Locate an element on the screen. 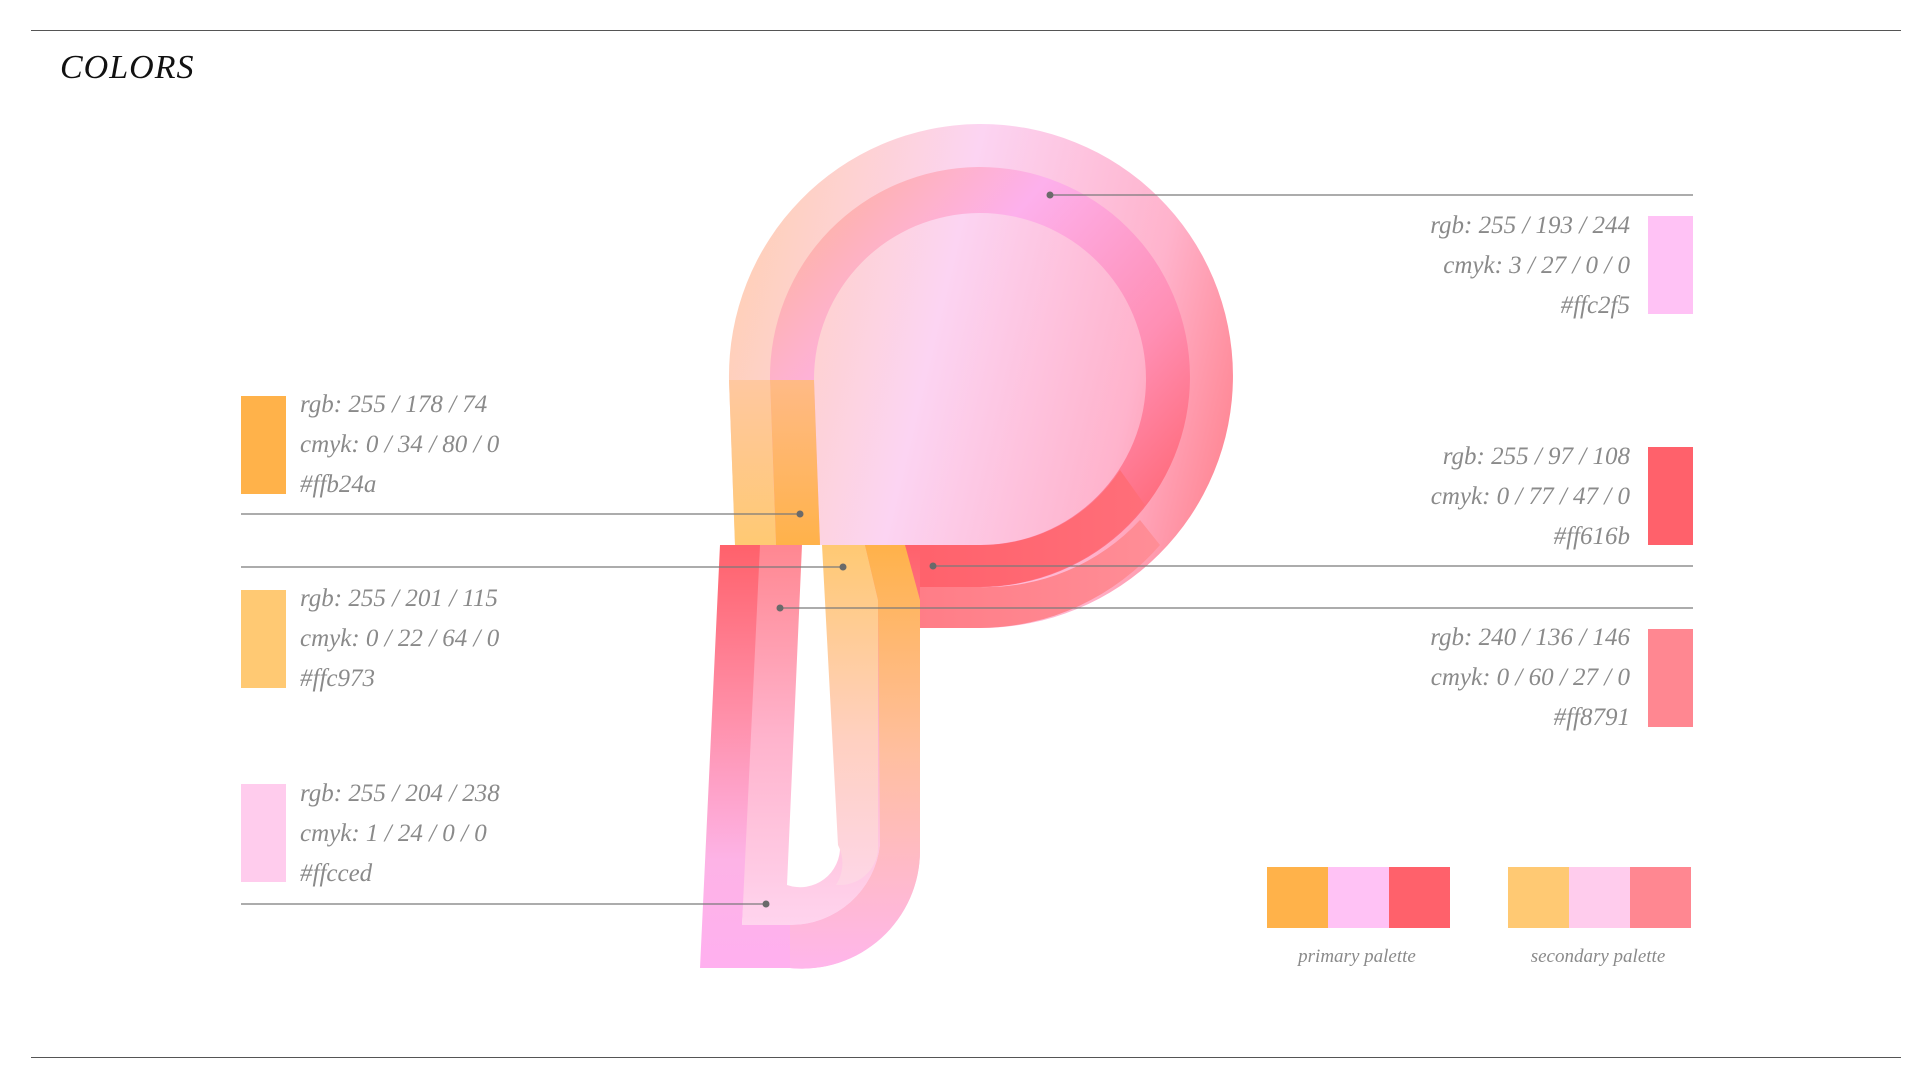 This screenshot has height=1080, width=1920. page-title: COLORS is located at coordinates (127, 67).